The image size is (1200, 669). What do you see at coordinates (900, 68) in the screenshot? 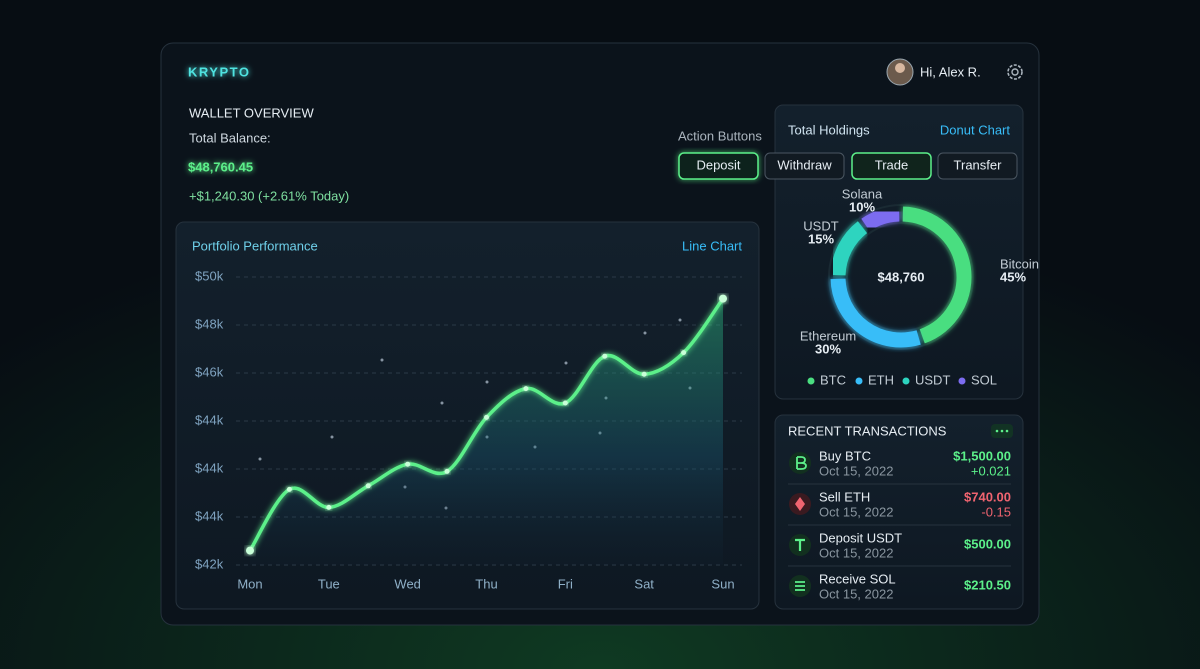
I see `avatar-face` at bounding box center [900, 68].